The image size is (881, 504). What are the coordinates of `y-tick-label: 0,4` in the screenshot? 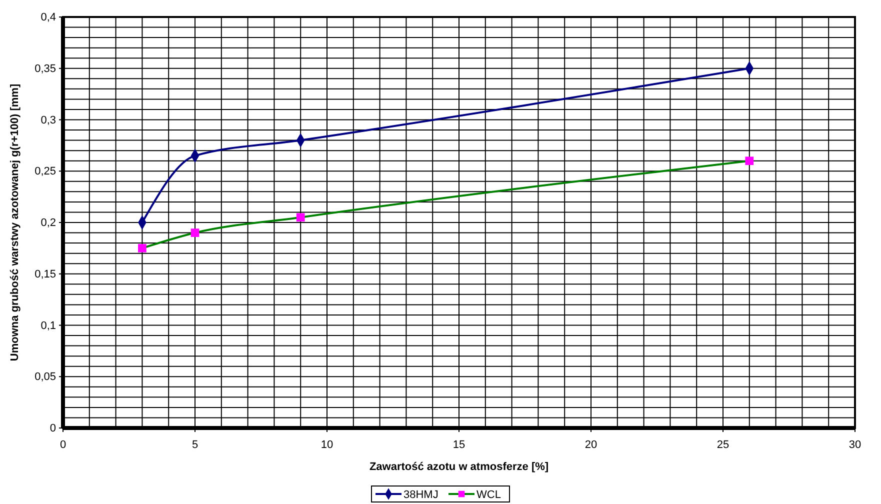 It's located at (48, 18).